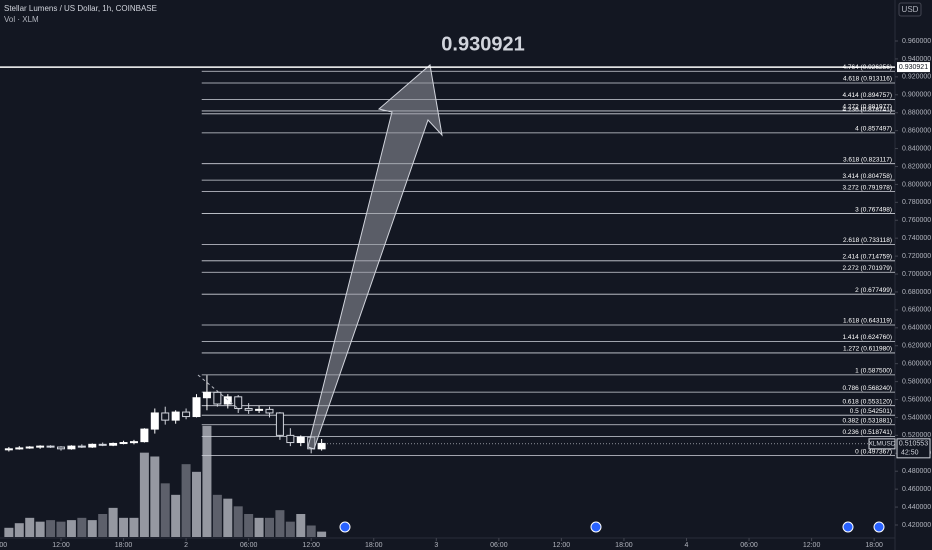 This screenshot has width=932, height=550. Describe the element at coordinates (21, 19) in the screenshot. I see `subtitle: Vol · XLM` at that location.